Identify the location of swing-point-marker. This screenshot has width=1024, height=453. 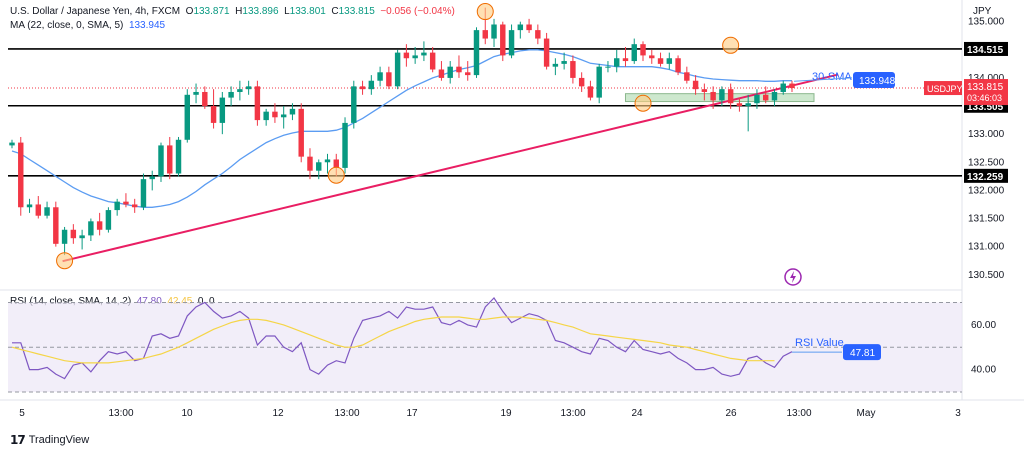
(485, 12).